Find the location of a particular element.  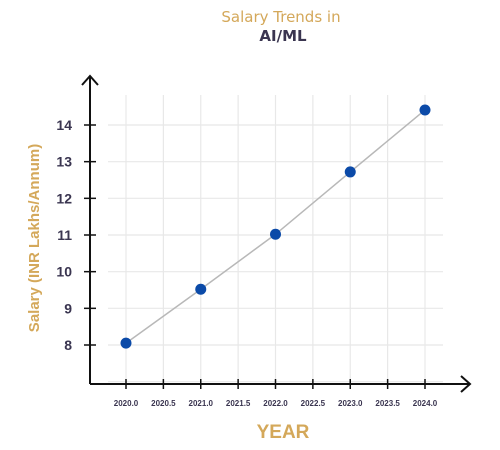

x-axis-label: YEAR is located at coordinates (283, 432).